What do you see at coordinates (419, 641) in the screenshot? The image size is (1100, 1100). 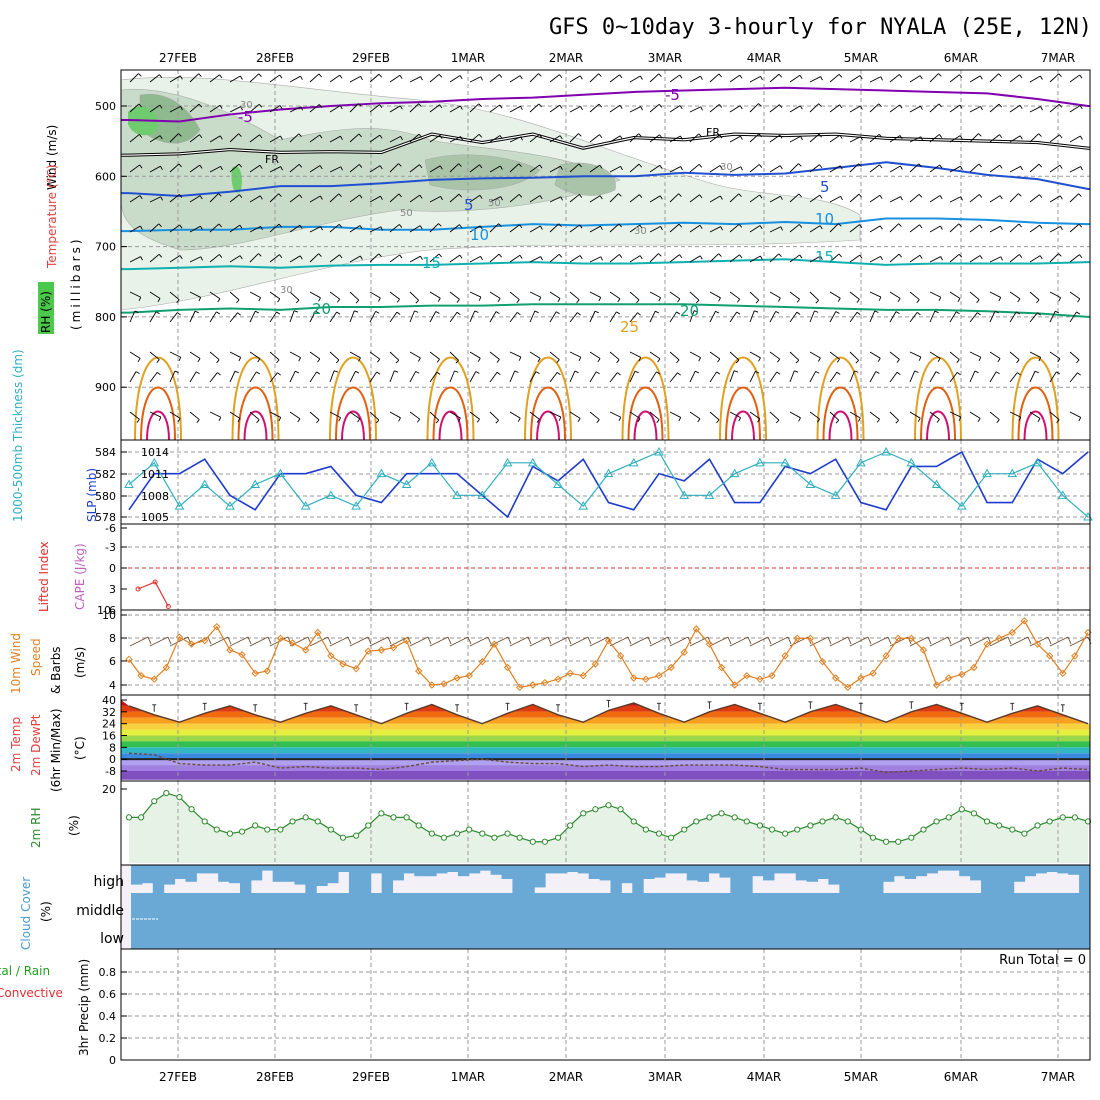 I see `wind10-barb` at bounding box center [419, 641].